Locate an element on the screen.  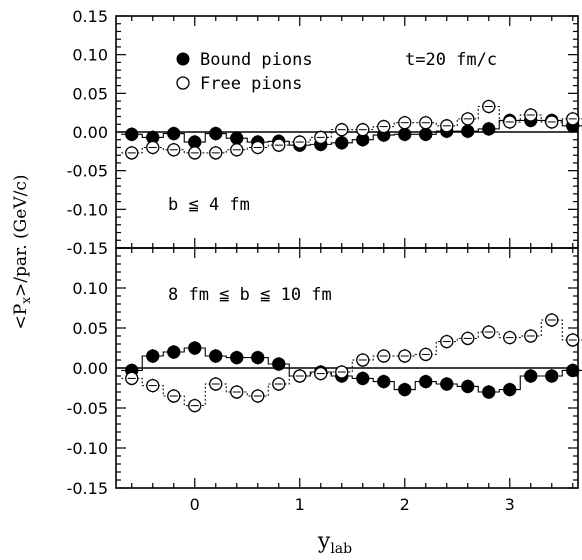
x-tick-label: 3 is located at coordinates (510, 504).